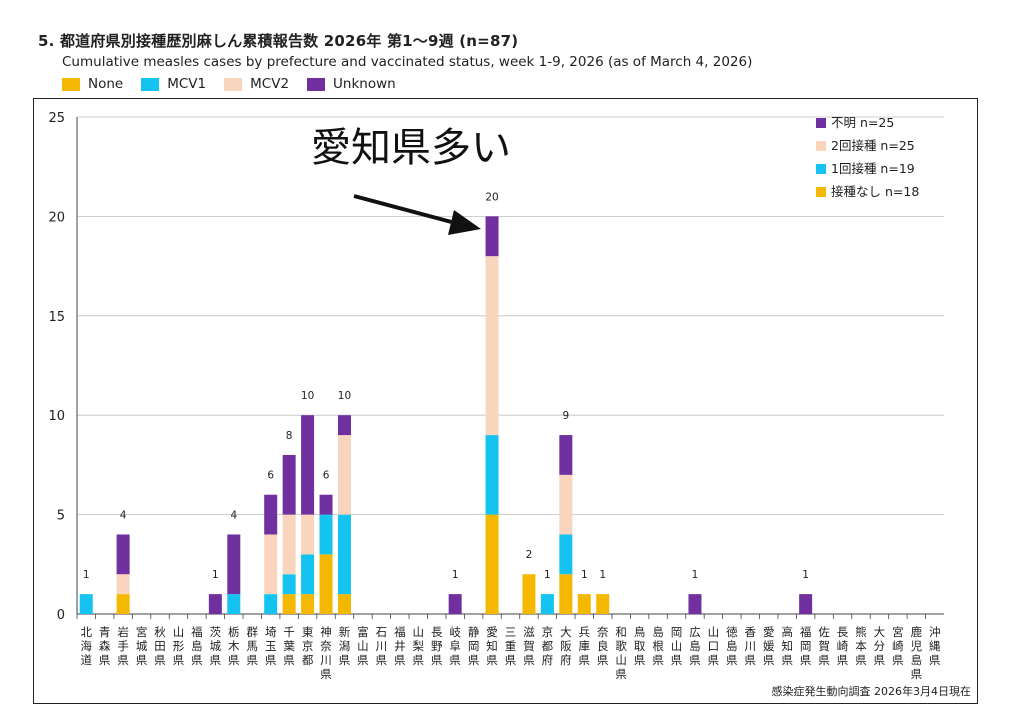 The image size is (1010, 714). Describe the element at coordinates (806, 646) in the screenshot. I see `x-tick-label: 福岡県` at that location.